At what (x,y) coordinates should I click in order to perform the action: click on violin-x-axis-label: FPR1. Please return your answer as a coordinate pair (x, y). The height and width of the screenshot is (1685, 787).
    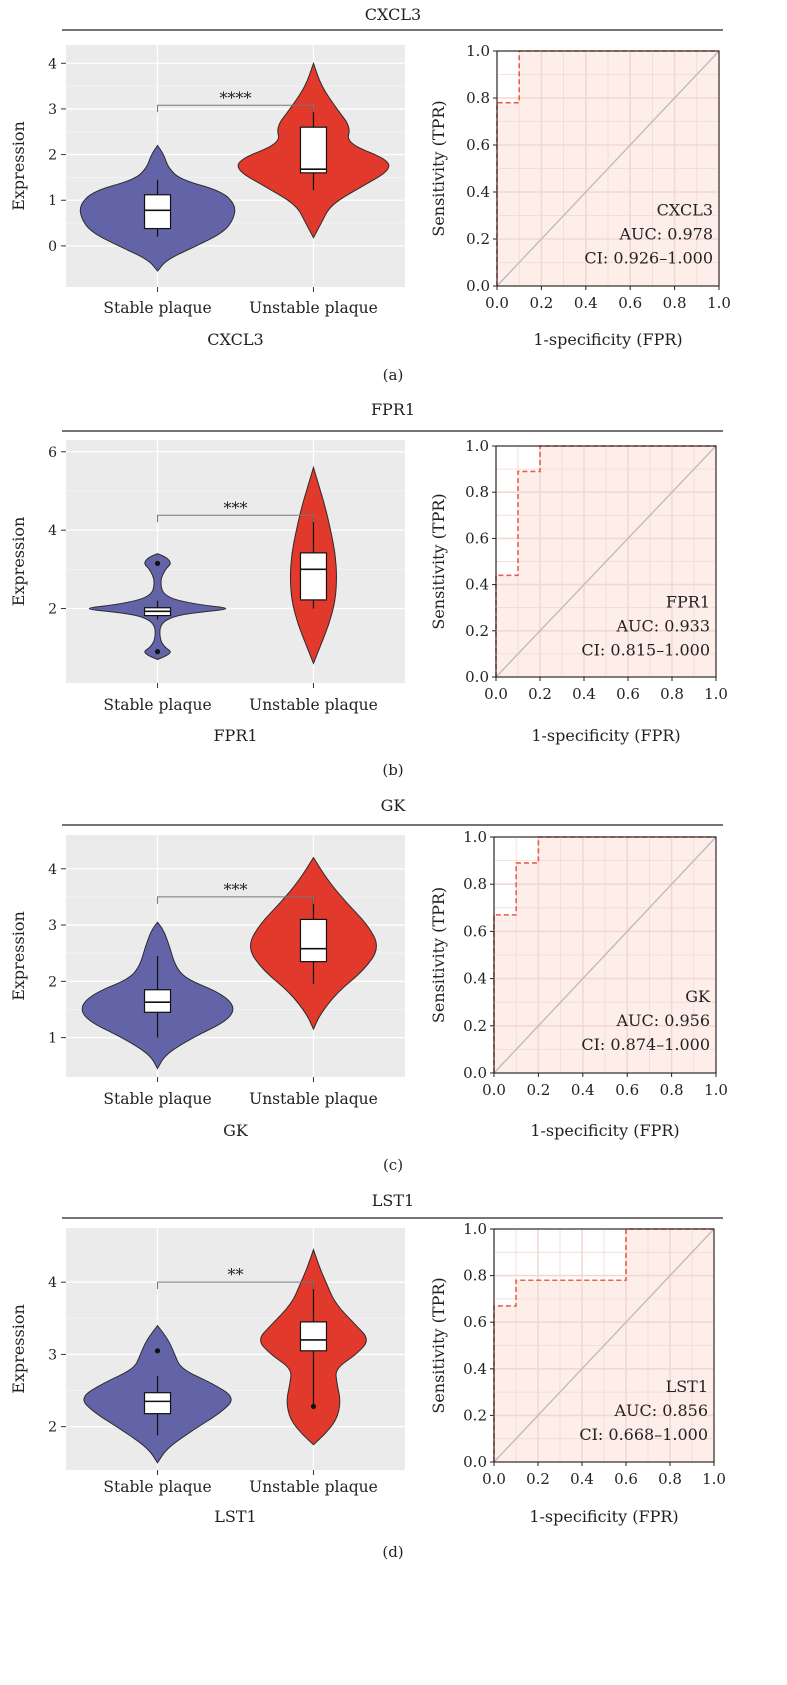
    Looking at the image, I should click on (235, 735).